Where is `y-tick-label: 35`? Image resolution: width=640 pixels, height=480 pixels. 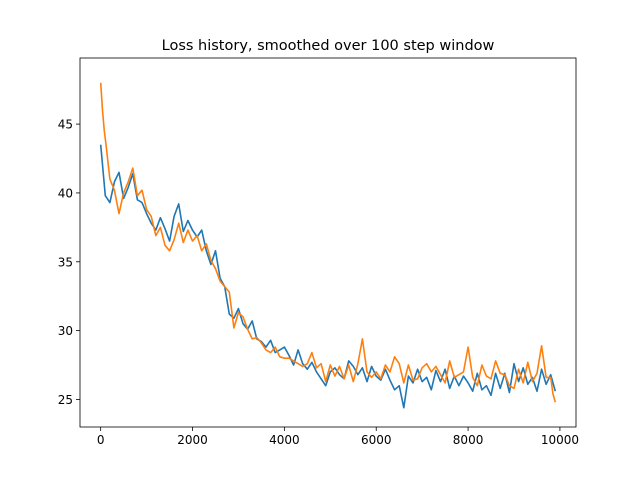
y-tick-label: 35 is located at coordinates (65, 262).